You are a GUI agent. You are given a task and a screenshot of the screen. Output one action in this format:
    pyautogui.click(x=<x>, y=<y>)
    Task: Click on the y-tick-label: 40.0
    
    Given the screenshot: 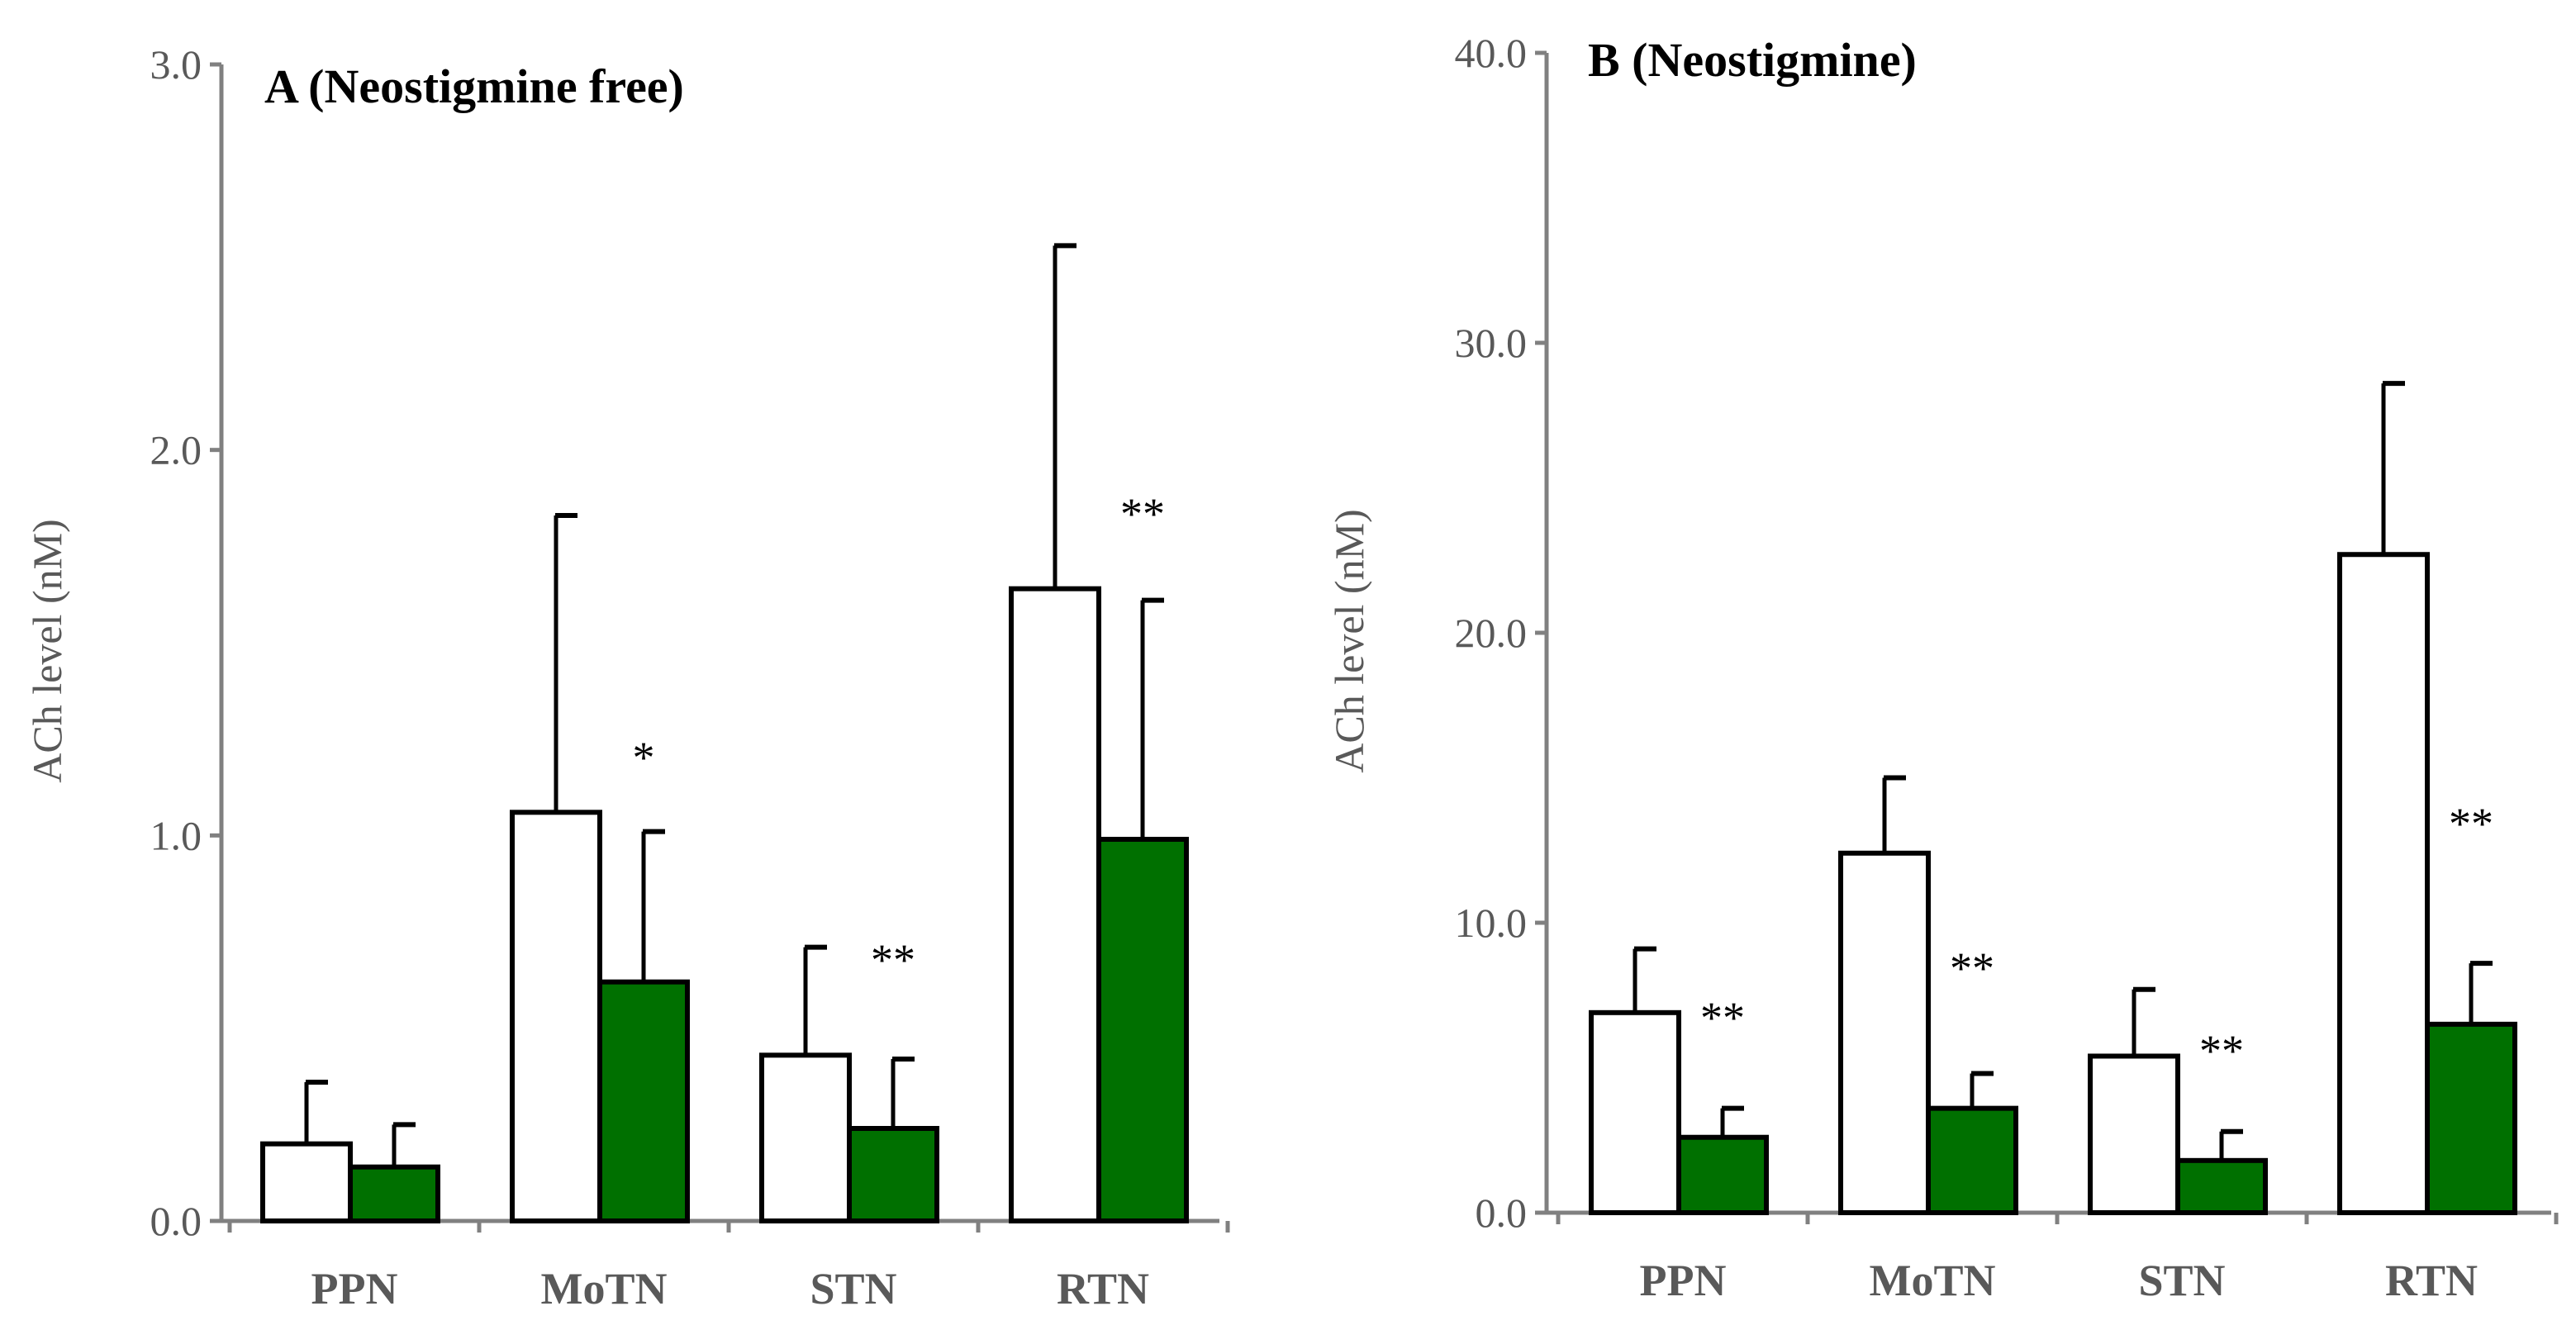 What is the action you would take?
    pyautogui.click(x=1491, y=53)
    